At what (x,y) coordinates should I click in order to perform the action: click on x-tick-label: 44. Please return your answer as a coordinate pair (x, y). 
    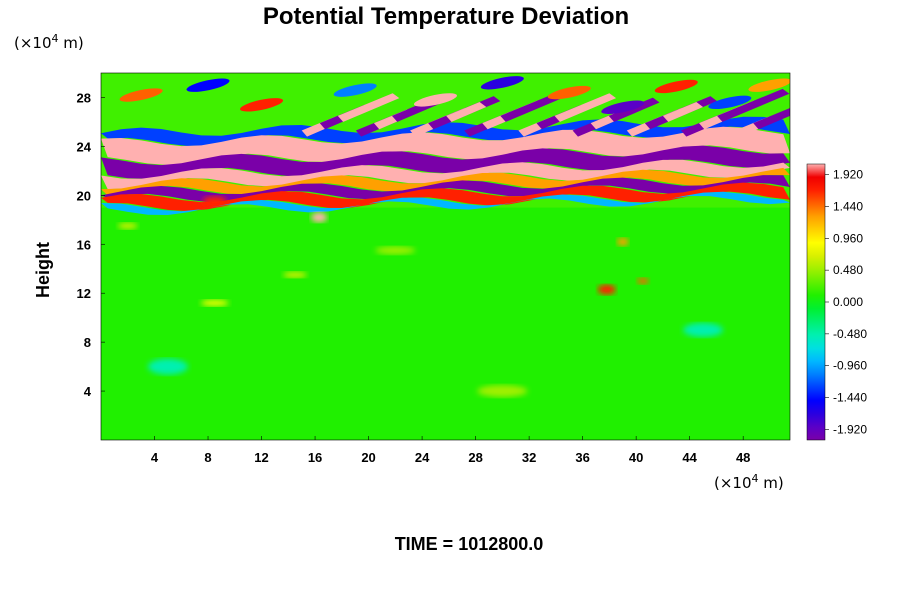
    Looking at the image, I should click on (689, 457).